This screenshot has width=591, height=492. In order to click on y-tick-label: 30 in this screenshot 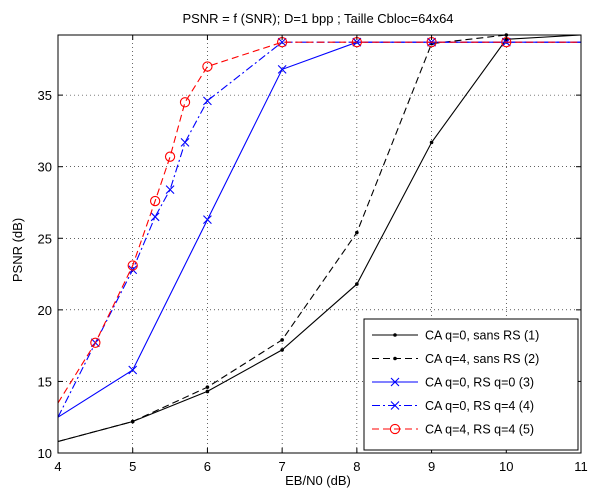, I will do `click(45, 167)`.